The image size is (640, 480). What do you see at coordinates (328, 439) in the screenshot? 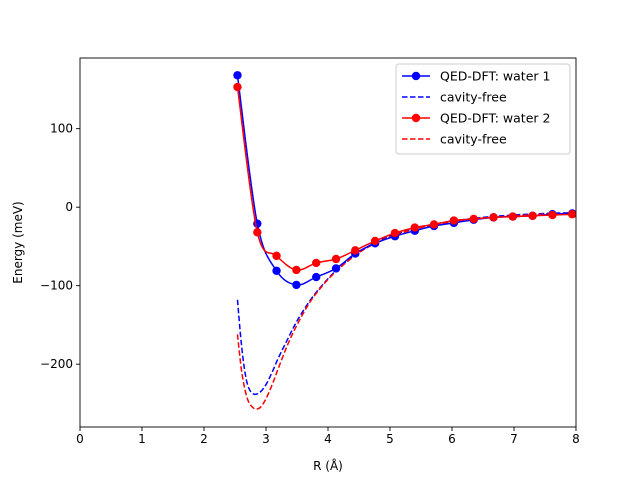
I see `x-tick-label: 4` at bounding box center [328, 439].